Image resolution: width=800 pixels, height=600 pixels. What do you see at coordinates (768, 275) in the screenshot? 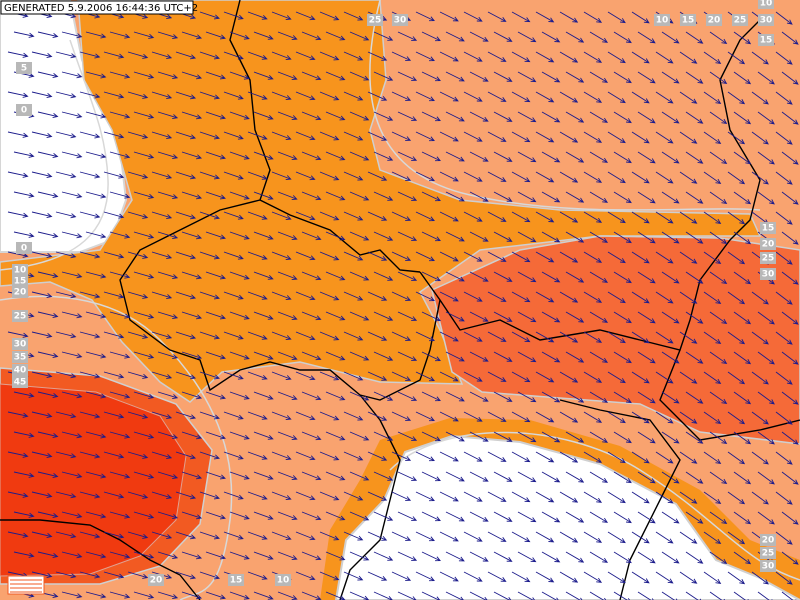
I see `contour-label: 30` at bounding box center [768, 275].